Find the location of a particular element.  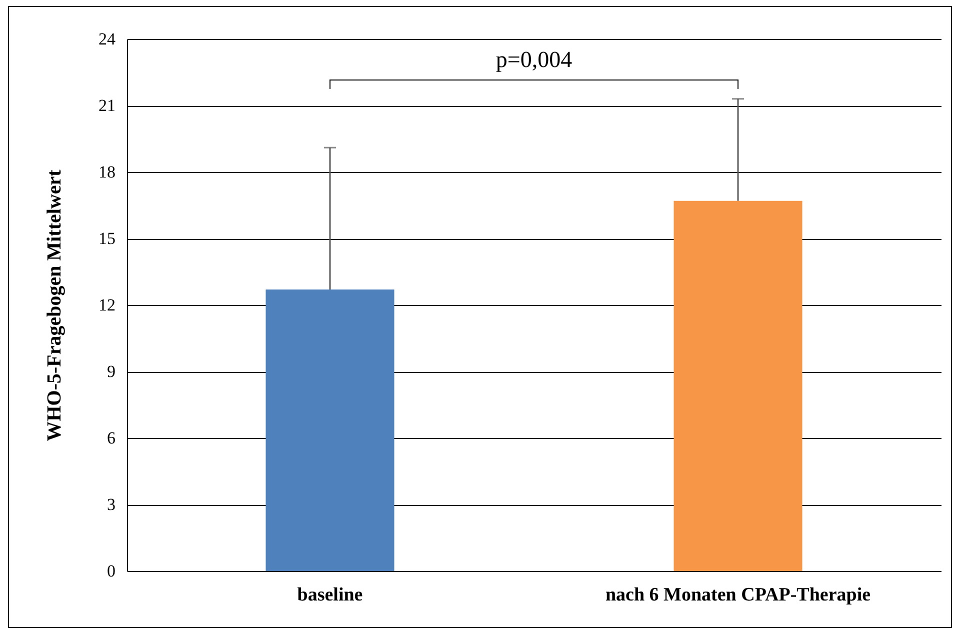

x-tick-label: nach 6 Monaten CPAP-Therapie is located at coordinates (738, 595).